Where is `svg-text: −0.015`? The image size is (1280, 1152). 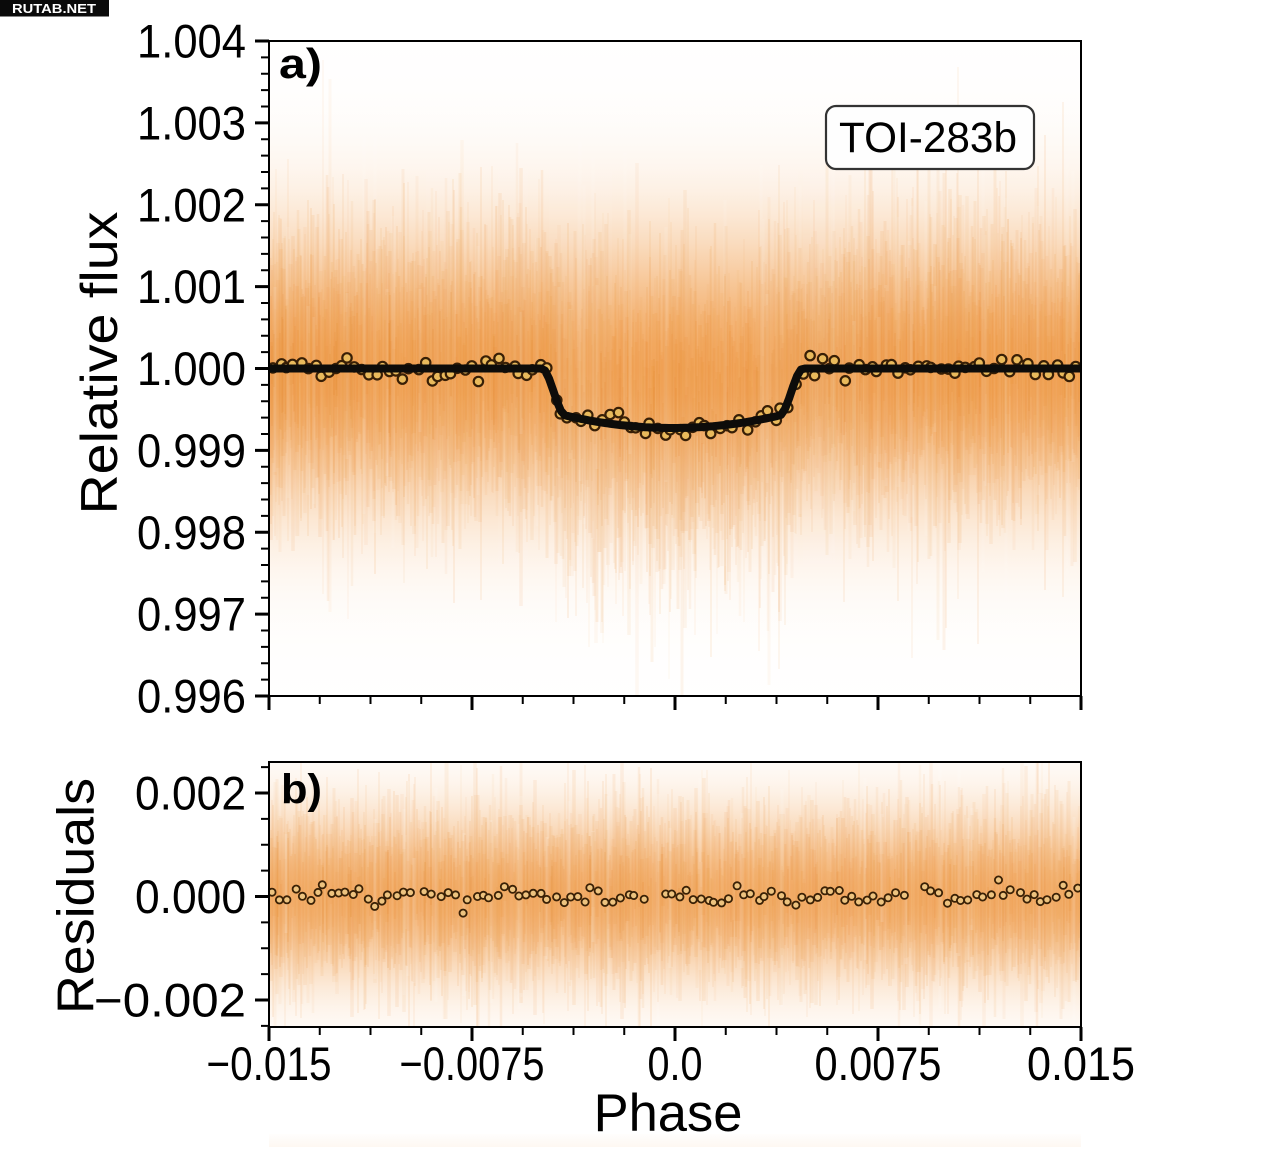 svg-text: −0.015 is located at coordinates (269, 1063).